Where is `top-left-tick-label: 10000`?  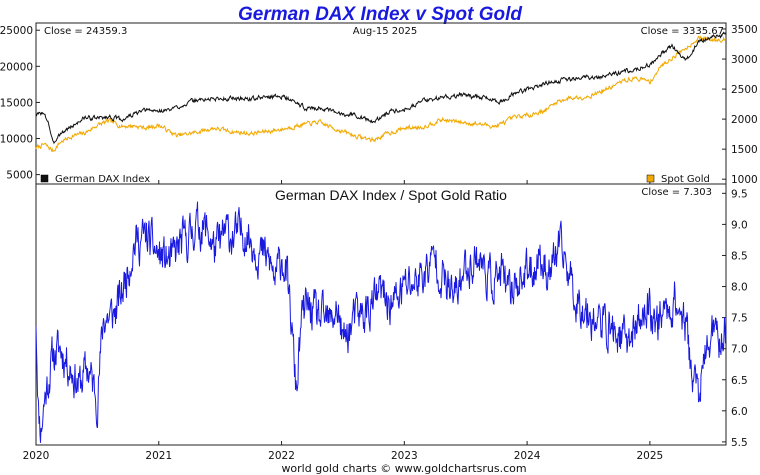
top-left-tick-label: 10000 is located at coordinates (16, 140).